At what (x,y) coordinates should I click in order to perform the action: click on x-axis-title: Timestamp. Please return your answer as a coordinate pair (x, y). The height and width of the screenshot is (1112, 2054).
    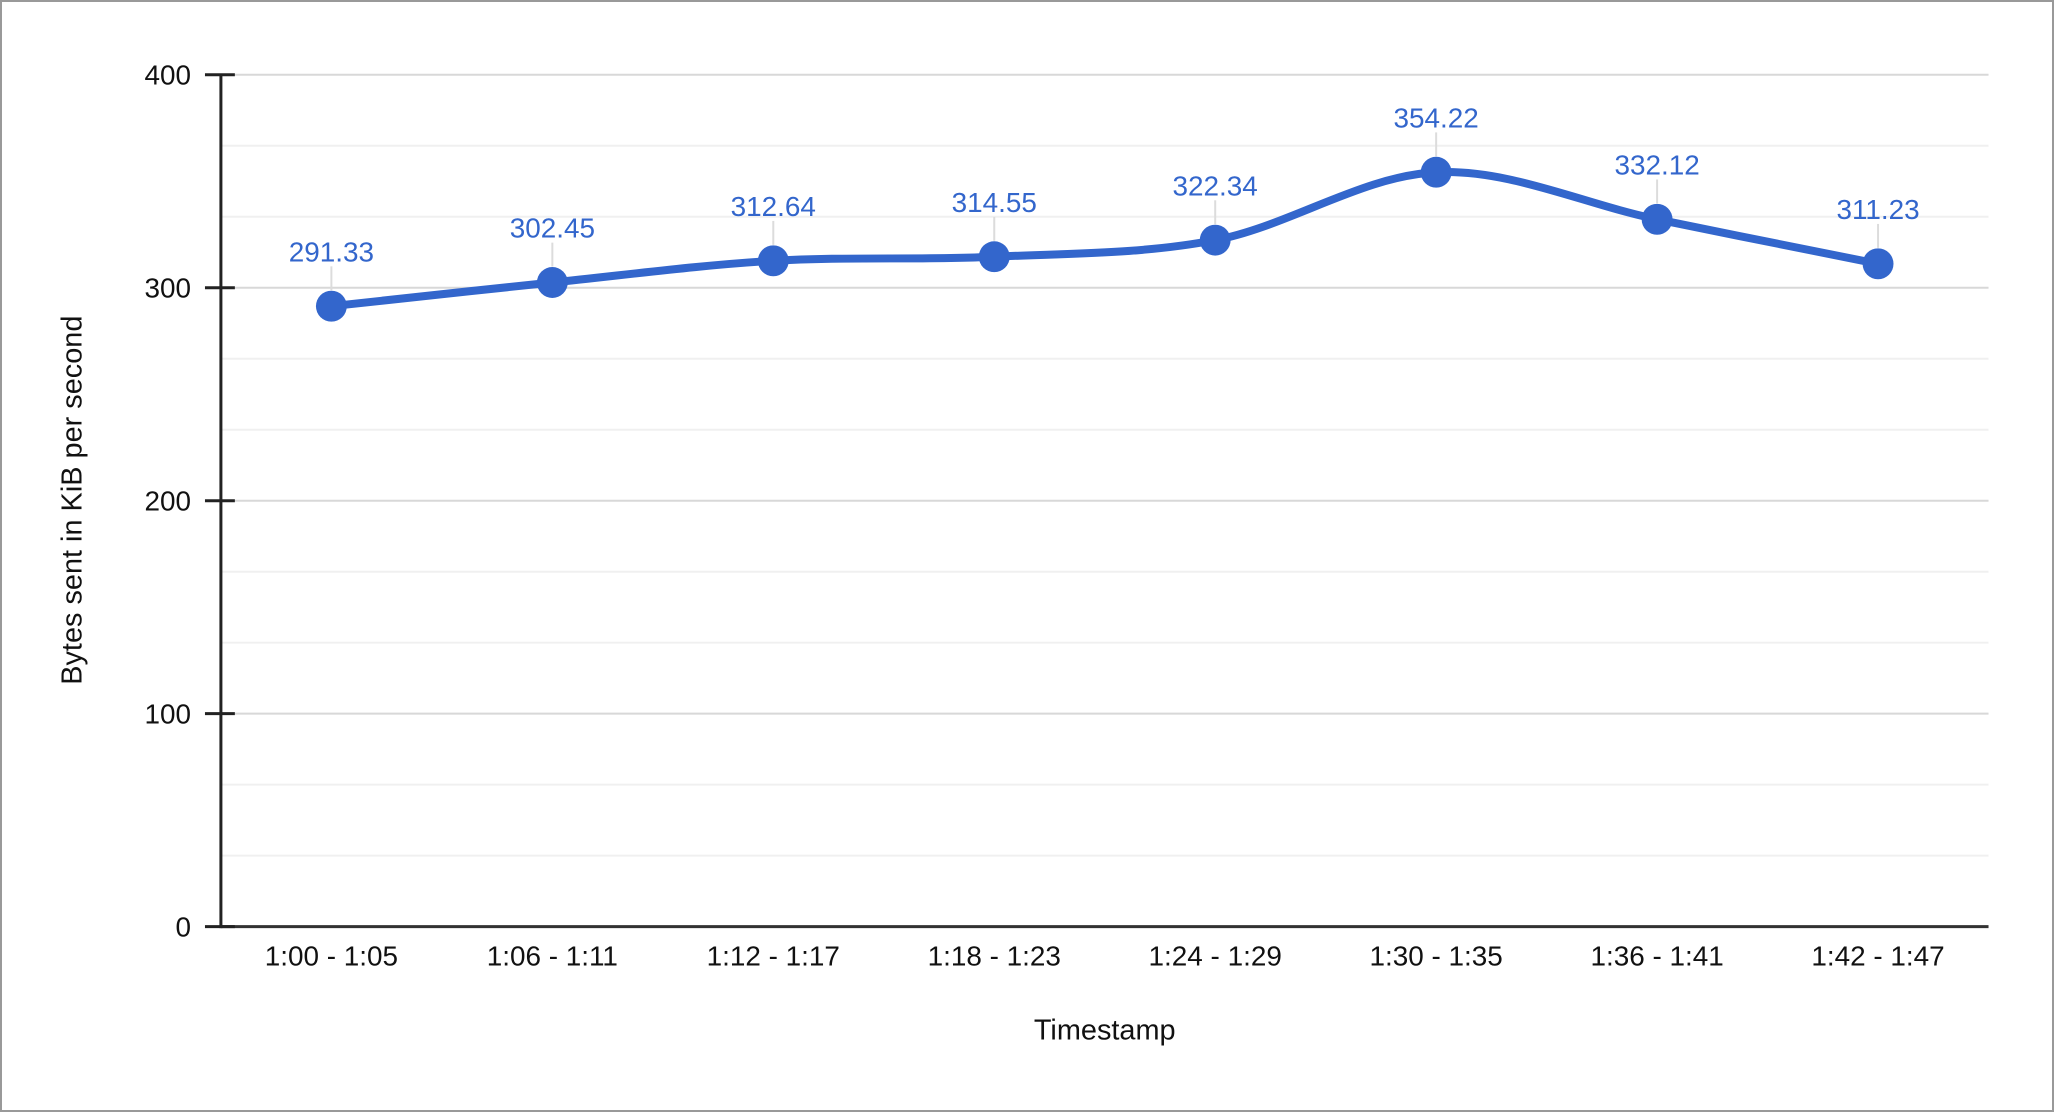
    Looking at the image, I should click on (1105, 1030).